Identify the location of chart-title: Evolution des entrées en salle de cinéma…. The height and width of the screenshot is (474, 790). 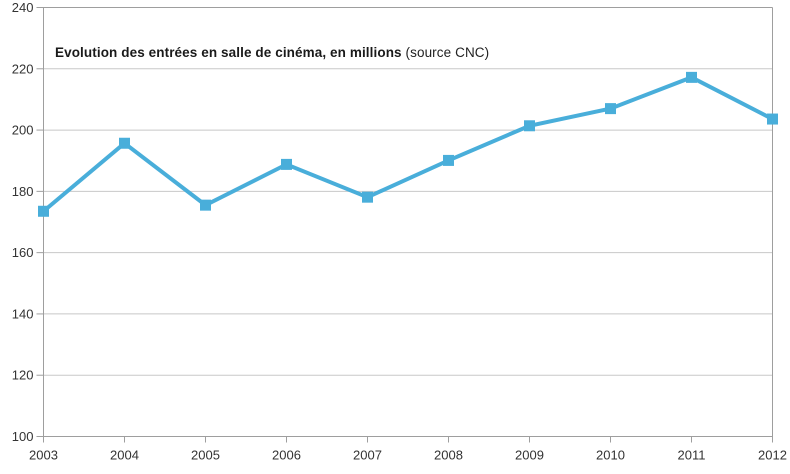
(272, 52).